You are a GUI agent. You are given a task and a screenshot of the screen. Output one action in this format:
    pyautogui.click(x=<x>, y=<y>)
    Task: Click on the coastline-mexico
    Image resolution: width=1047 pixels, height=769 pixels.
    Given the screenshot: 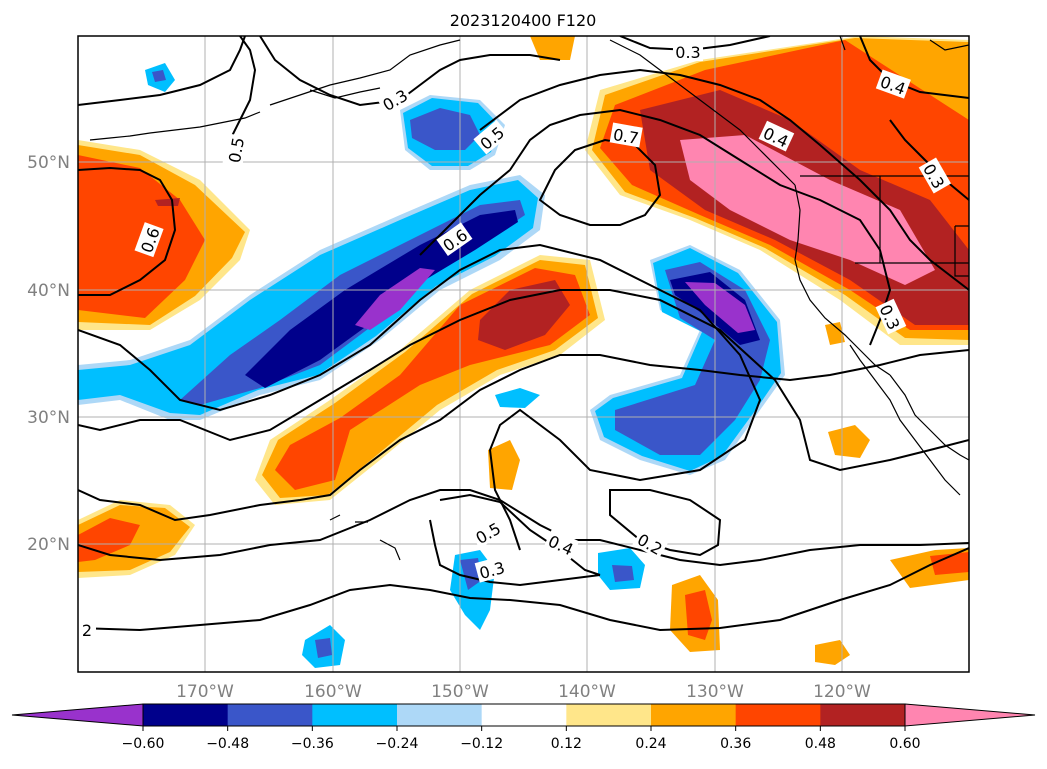 What is the action you would take?
    pyautogui.click(x=929, y=417)
    